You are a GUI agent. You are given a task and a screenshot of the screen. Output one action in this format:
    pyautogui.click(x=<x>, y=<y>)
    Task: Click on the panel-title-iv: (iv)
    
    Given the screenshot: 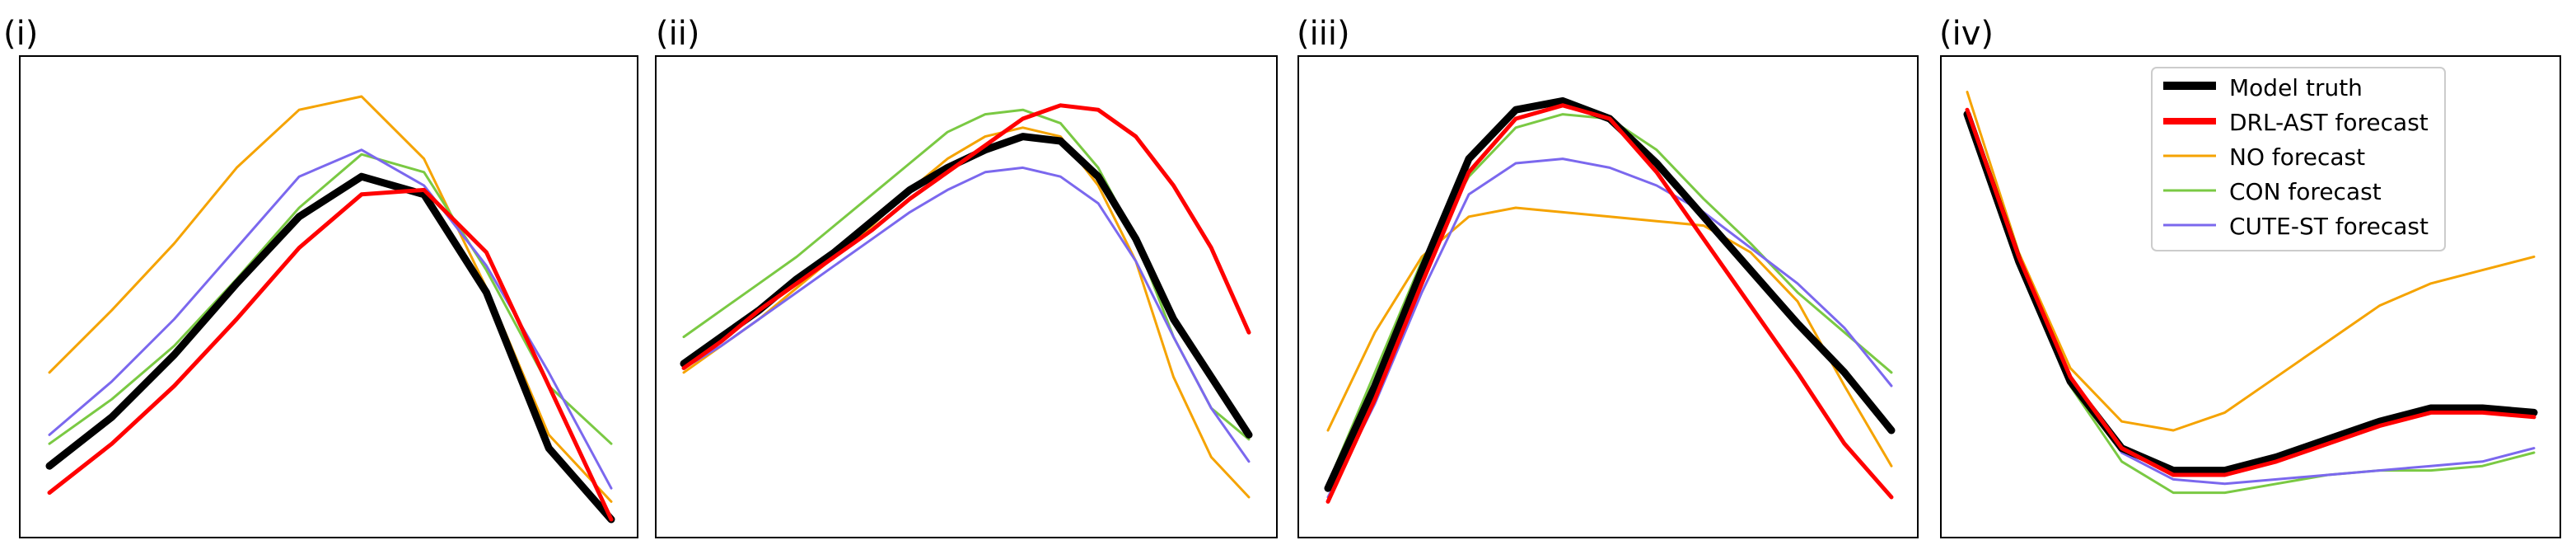 What is the action you would take?
    pyautogui.click(x=1966, y=34)
    